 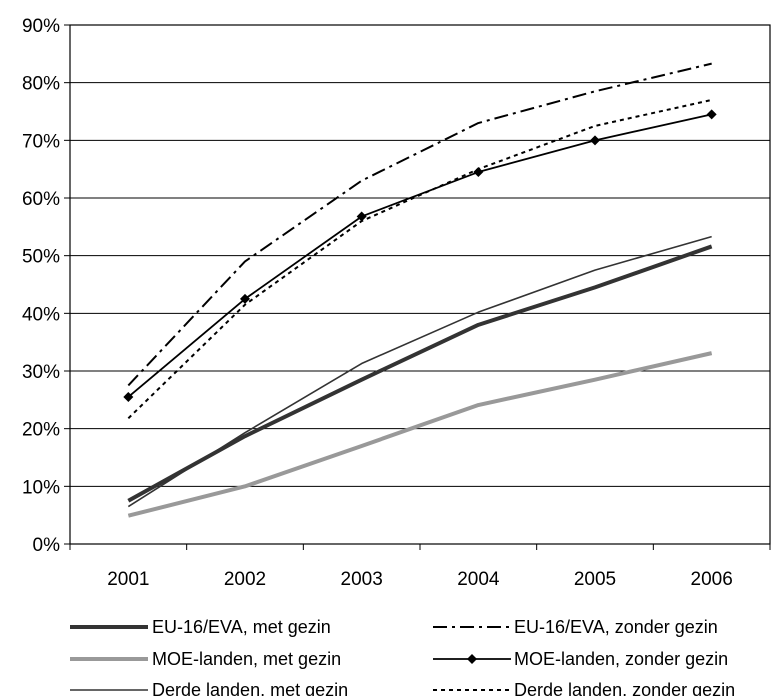 I want to click on x-tick-label: 2006, so click(x=712, y=579).